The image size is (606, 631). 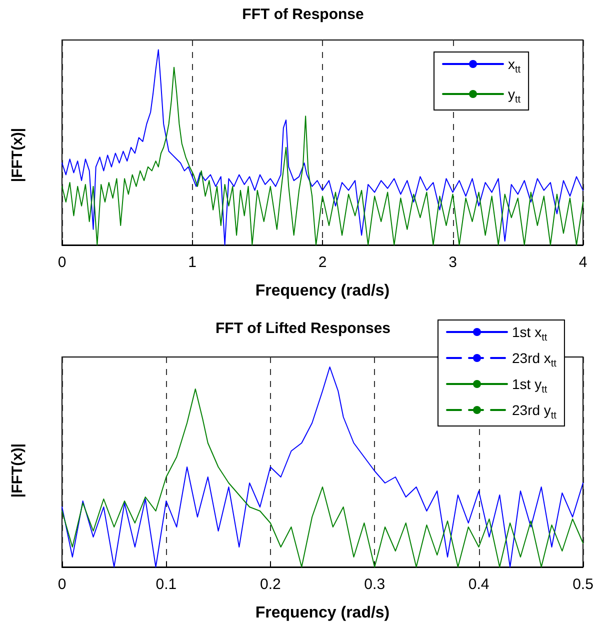 I want to click on x-tick-label: 1, so click(x=192, y=262).